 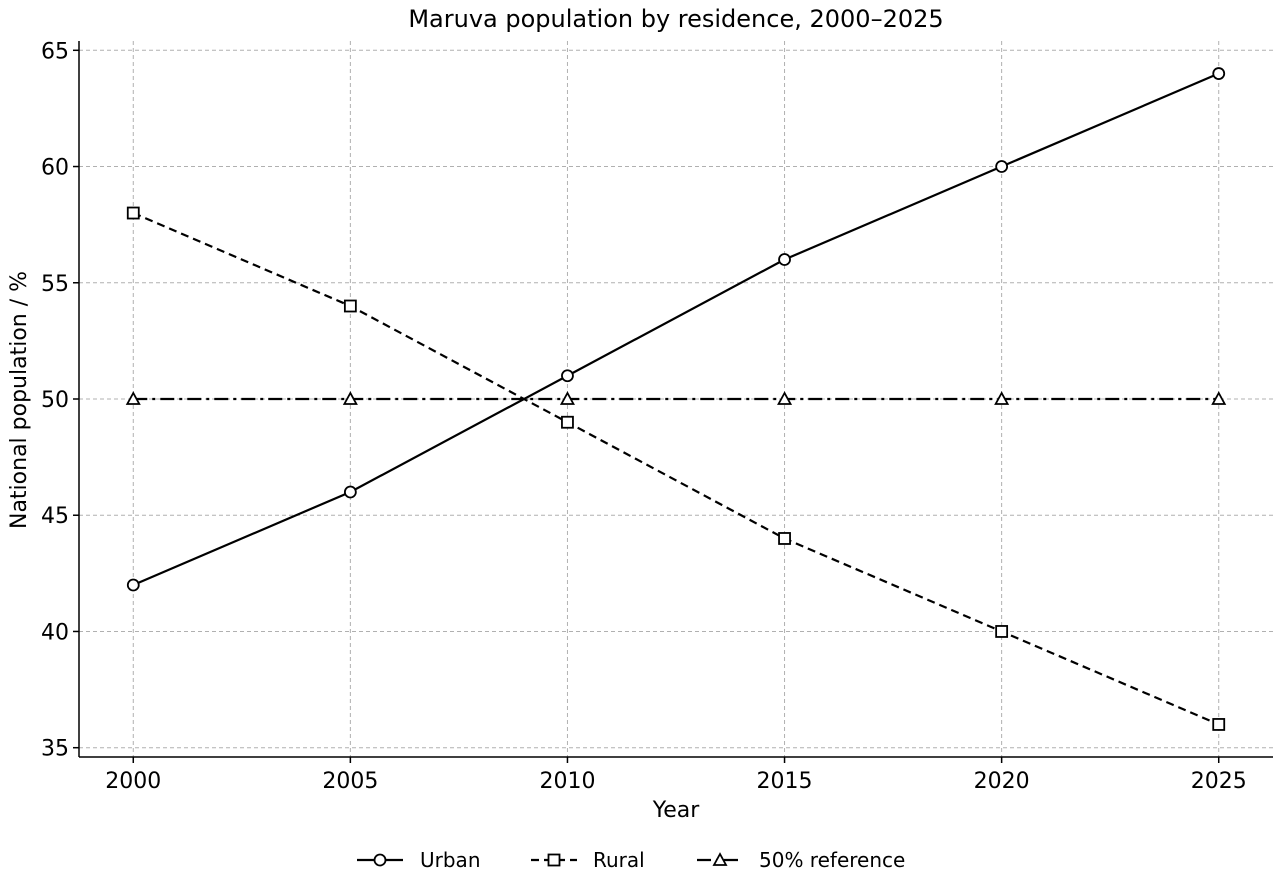 What do you see at coordinates (55, 400) in the screenshot?
I see `y-tick-label: 50` at bounding box center [55, 400].